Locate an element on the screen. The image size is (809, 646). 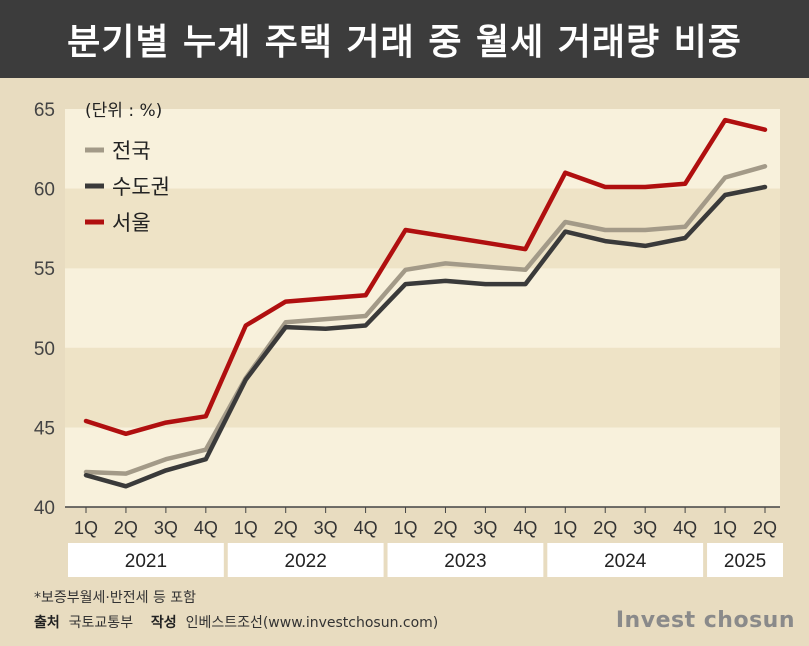
source-value: 국토교통부 is located at coordinates (101, 623).